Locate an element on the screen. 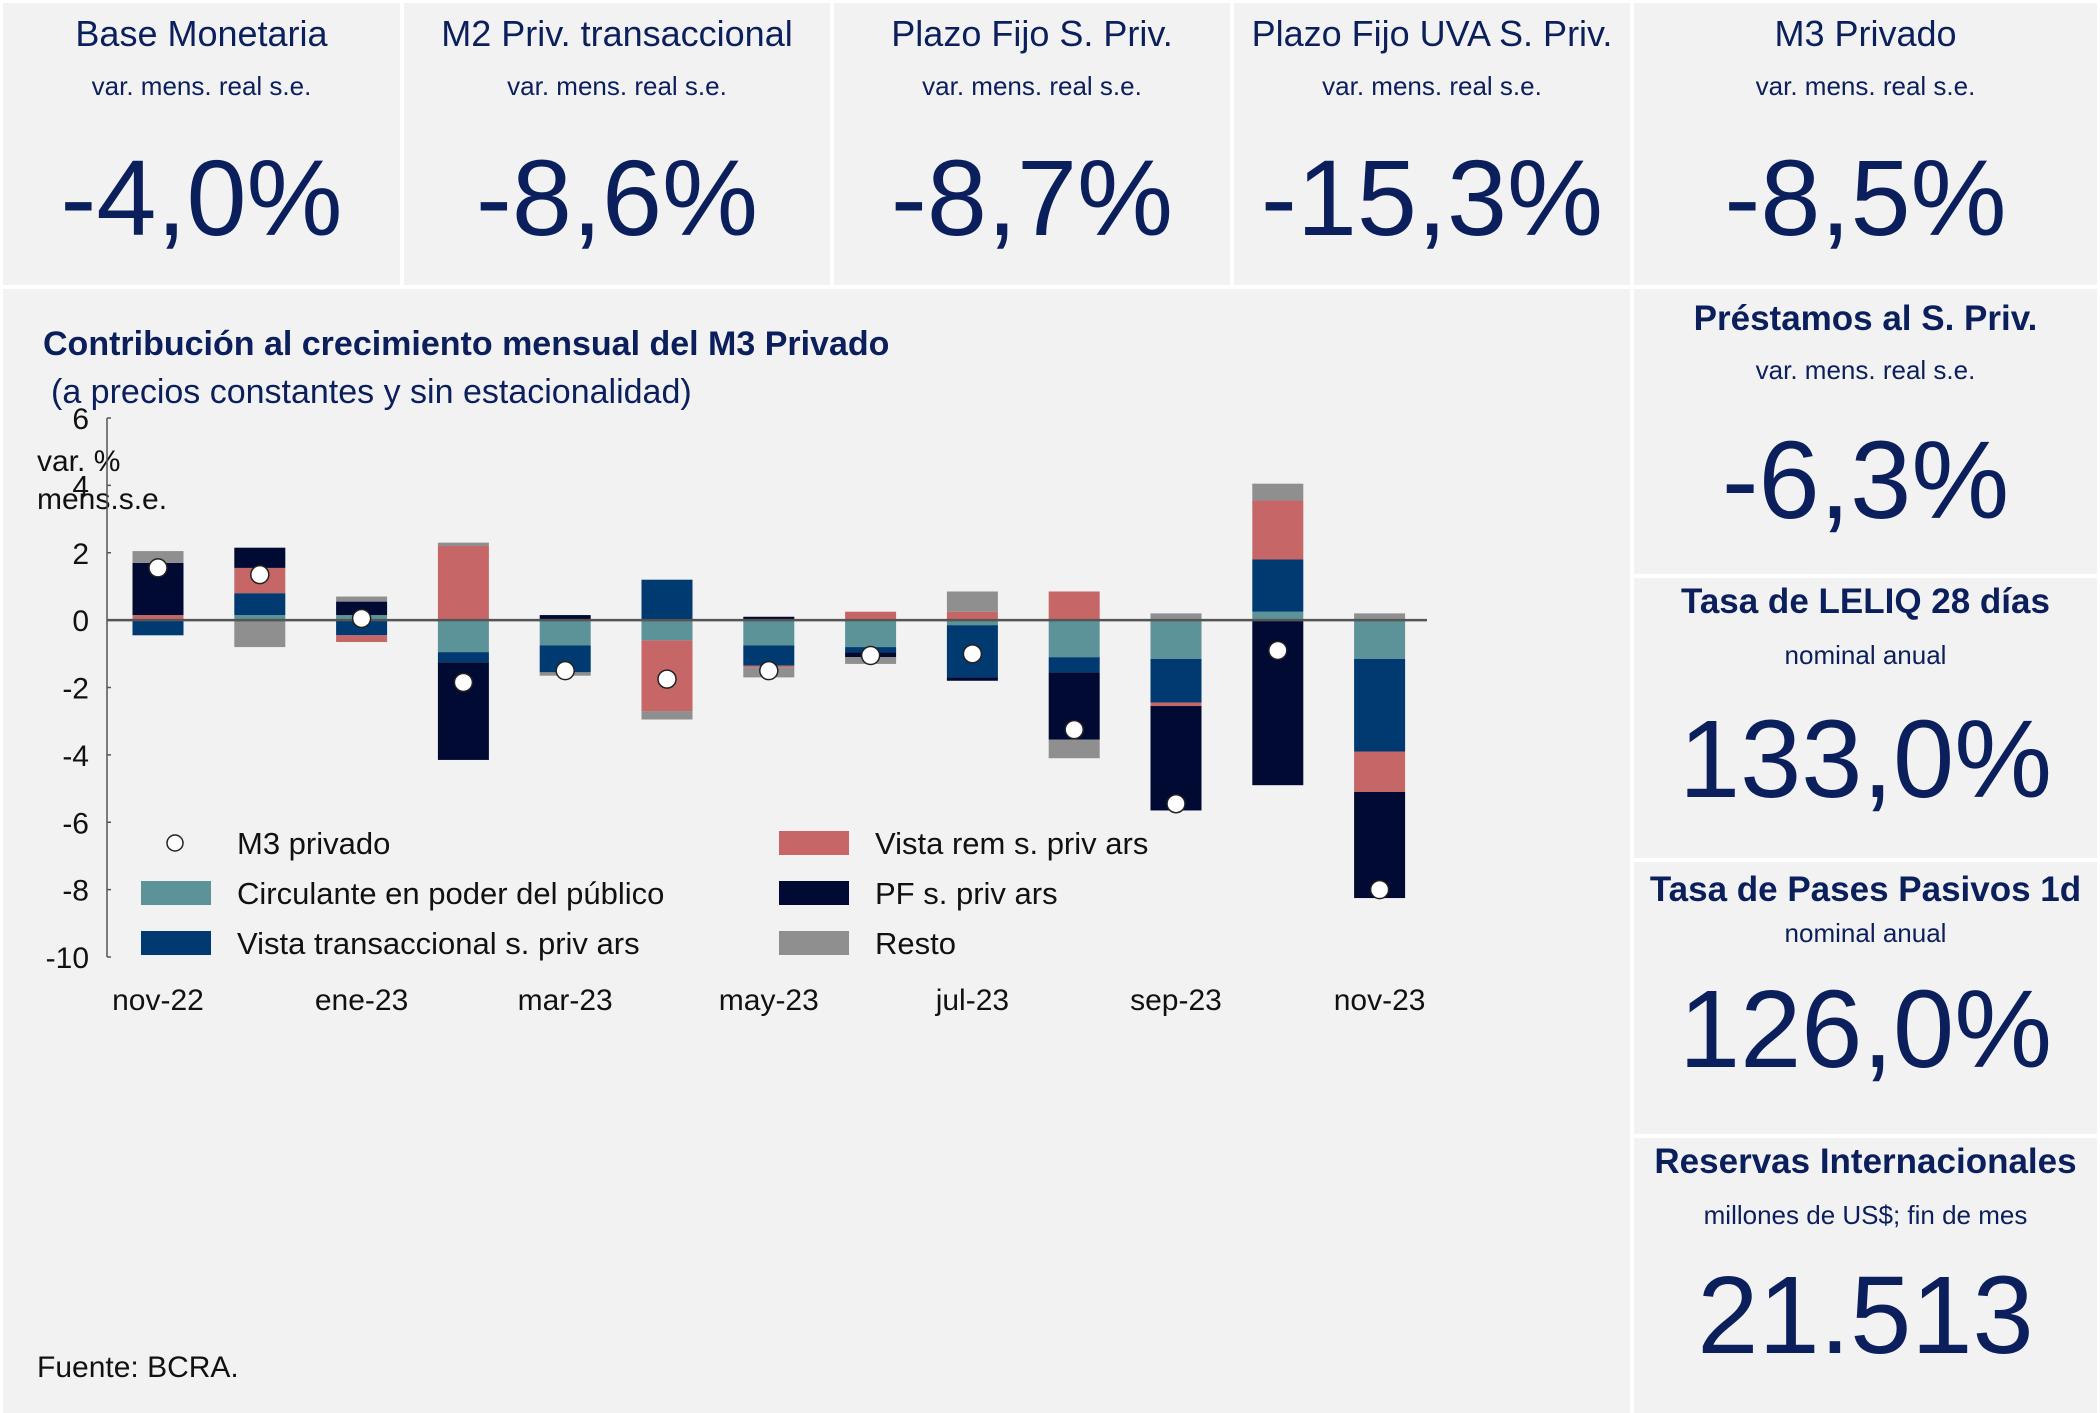  x-tick-label: jul-23 is located at coordinates (972, 1000).